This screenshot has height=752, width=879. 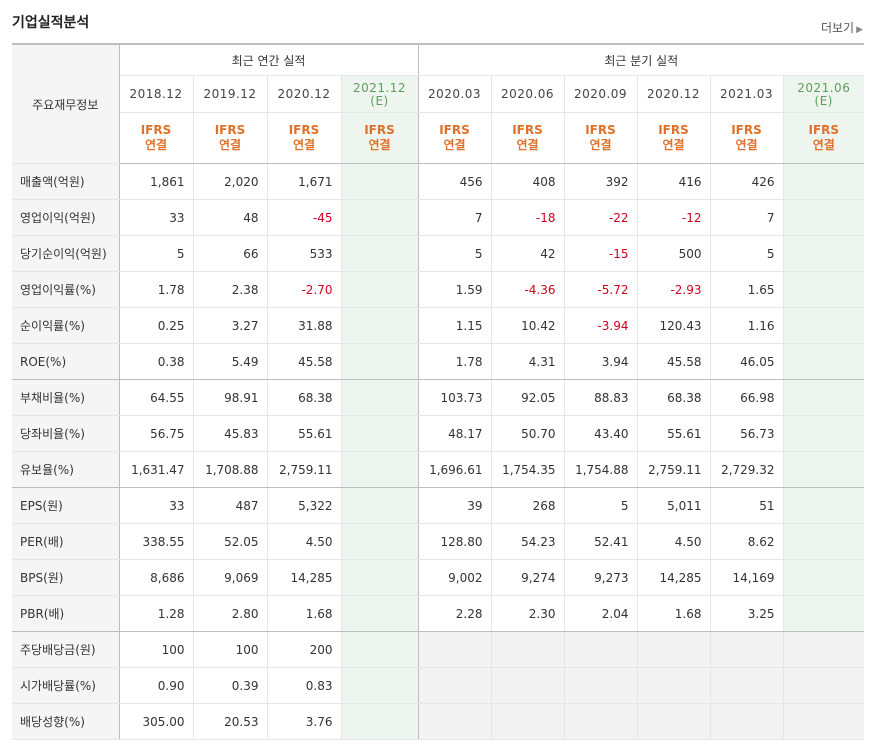 What do you see at coordinates (229, 289) in the screenshot?
I see `table-cell: 2.38` at bounding box center [229, 289].